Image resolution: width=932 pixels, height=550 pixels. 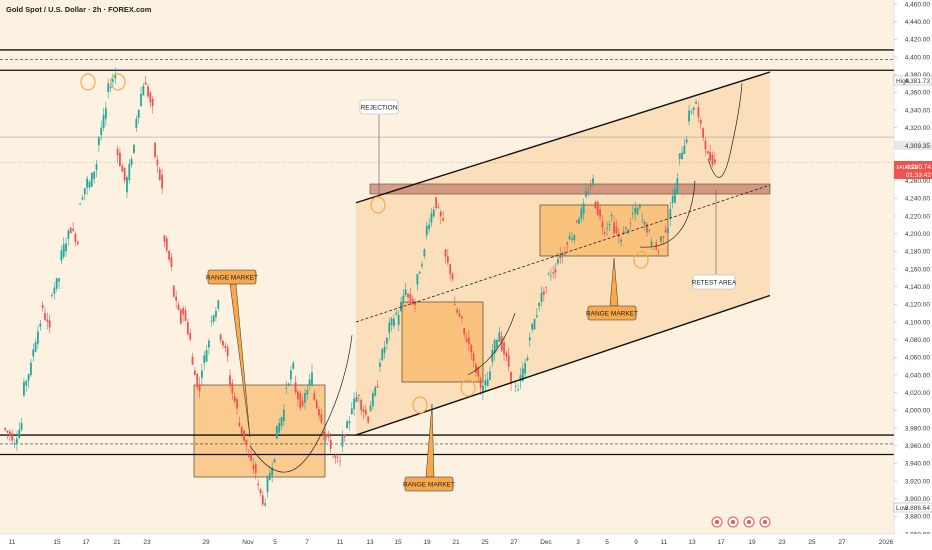 What do you see at coordinates (721, 542) in the screenshot?
I see `x-tick-label: 17` at bounding box center [721, 542].